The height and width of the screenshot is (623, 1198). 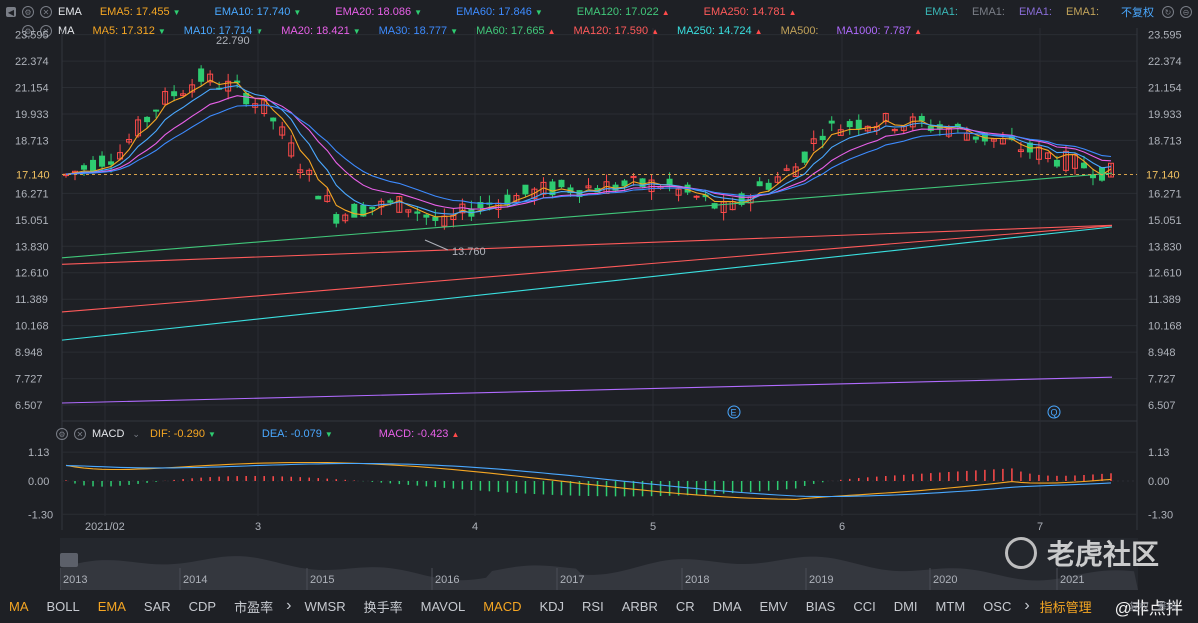 I want to click on price-axis-label-right: 10.168, so click(x=1165, y=327).